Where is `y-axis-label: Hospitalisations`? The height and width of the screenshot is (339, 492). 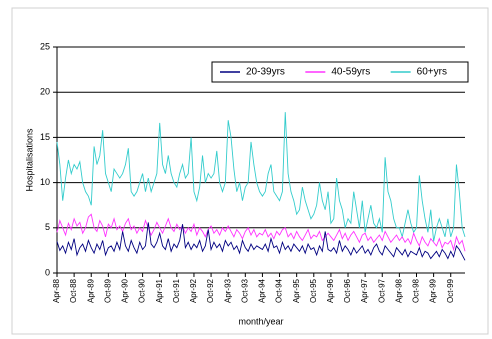 y-axis-label: Hospitalisations is located at coordinates (29, 160).